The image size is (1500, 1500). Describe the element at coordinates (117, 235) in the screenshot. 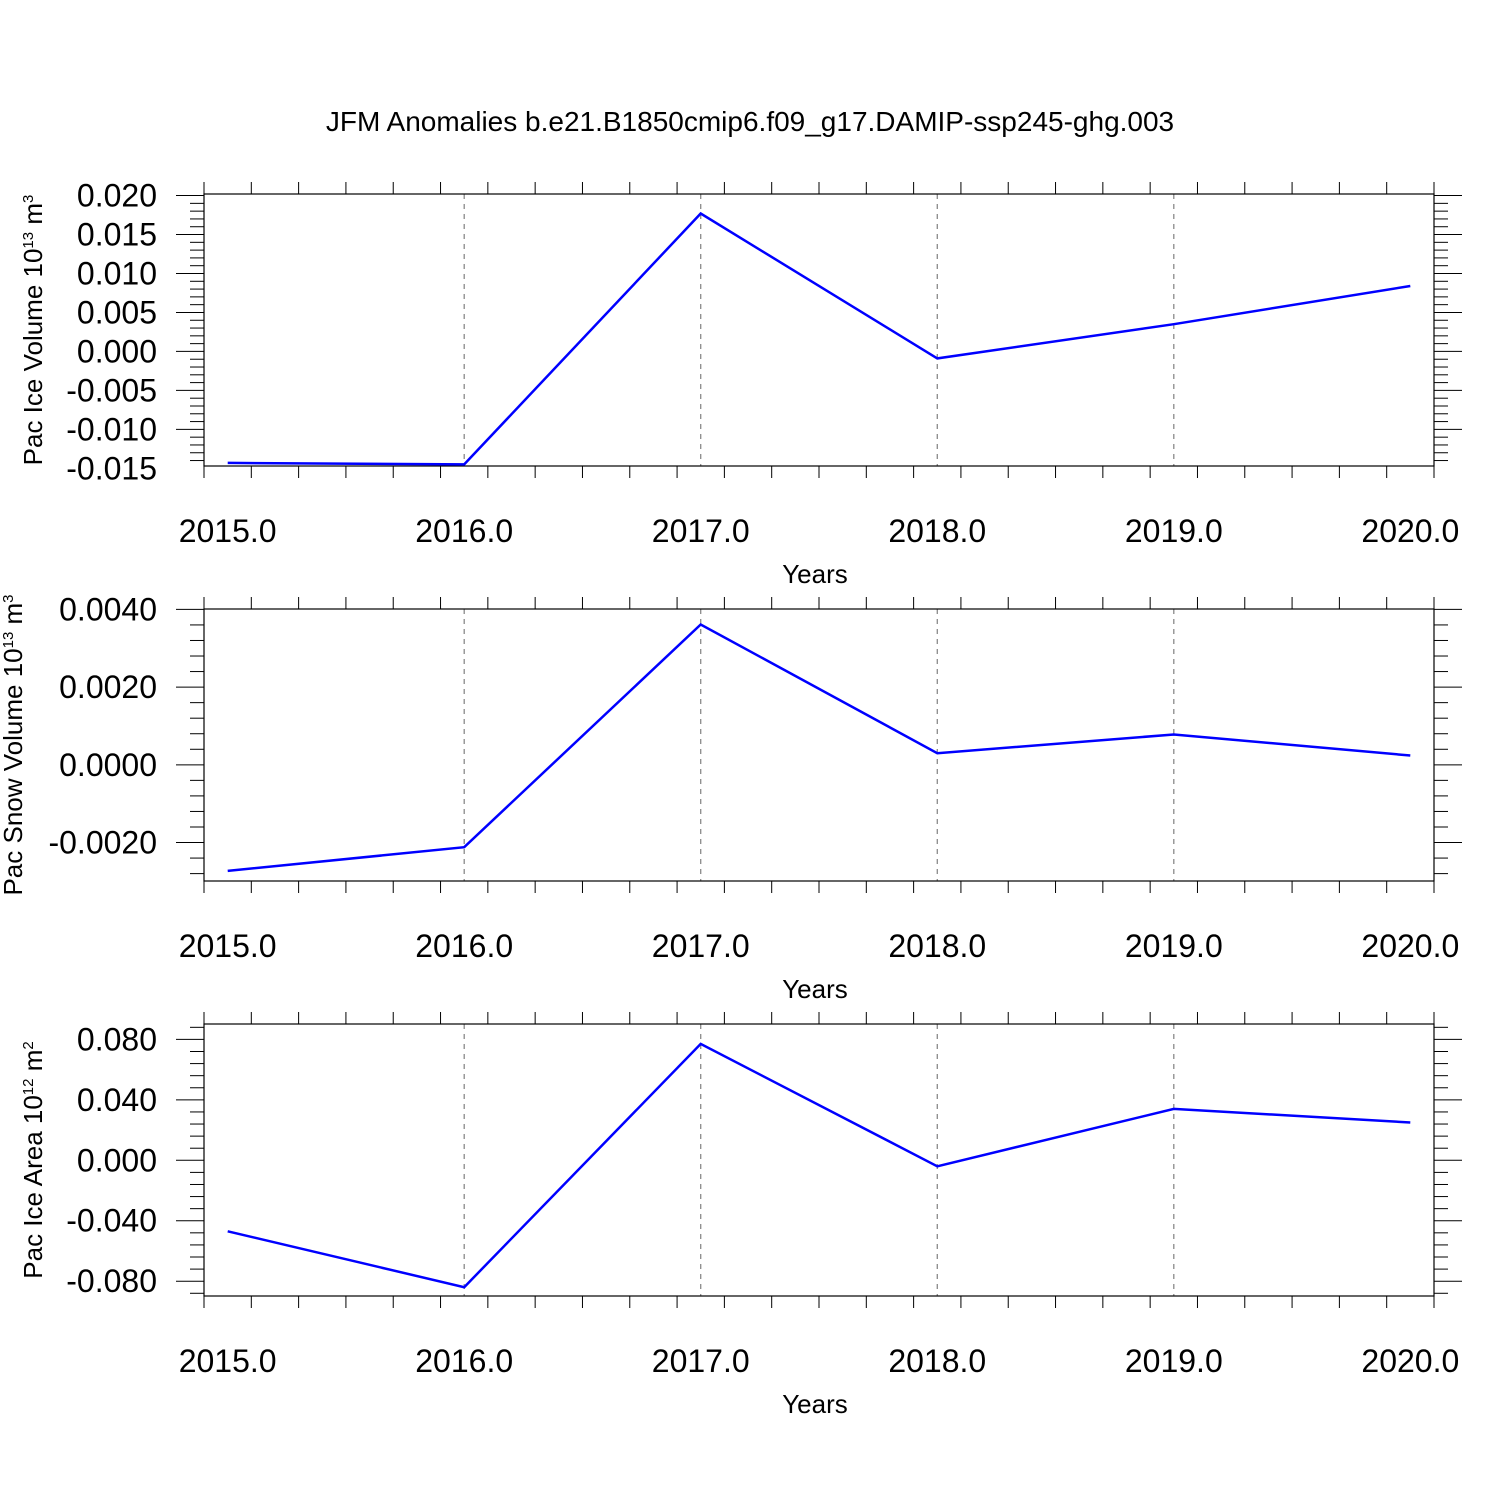

I see `y-tick-label: 0.015` at that location.